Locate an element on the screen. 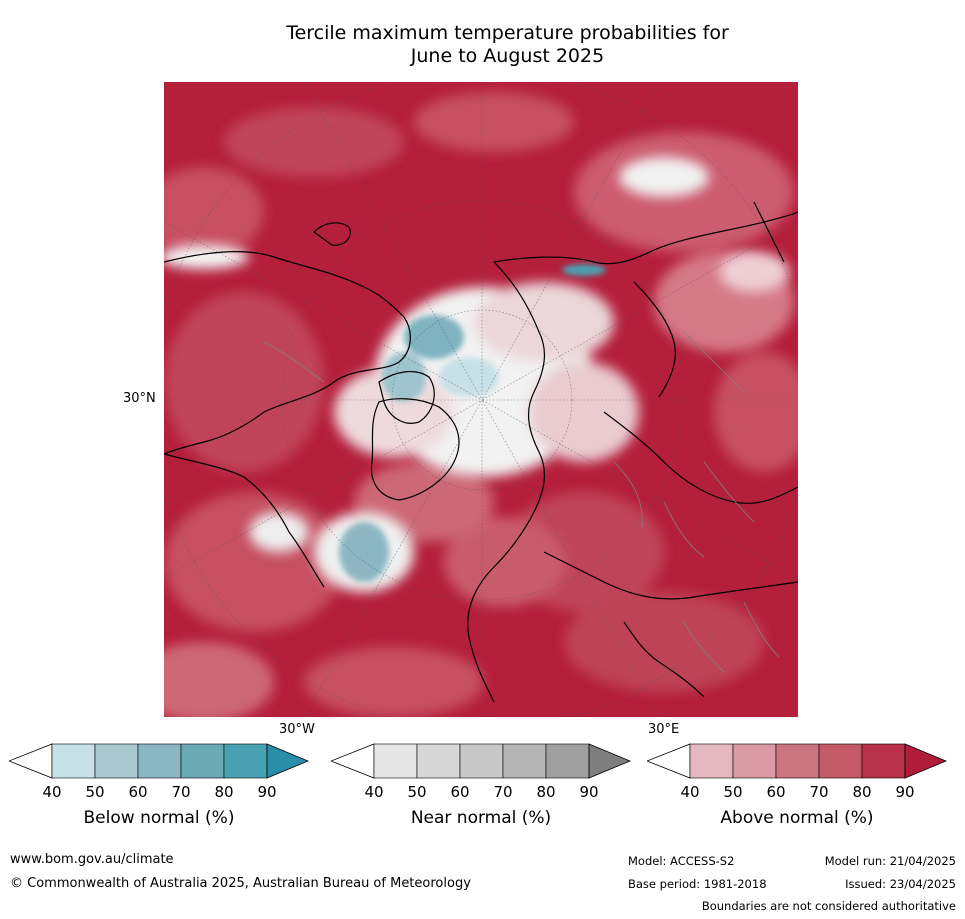  colorbar-near-normal is located at coordinates (481, 761).